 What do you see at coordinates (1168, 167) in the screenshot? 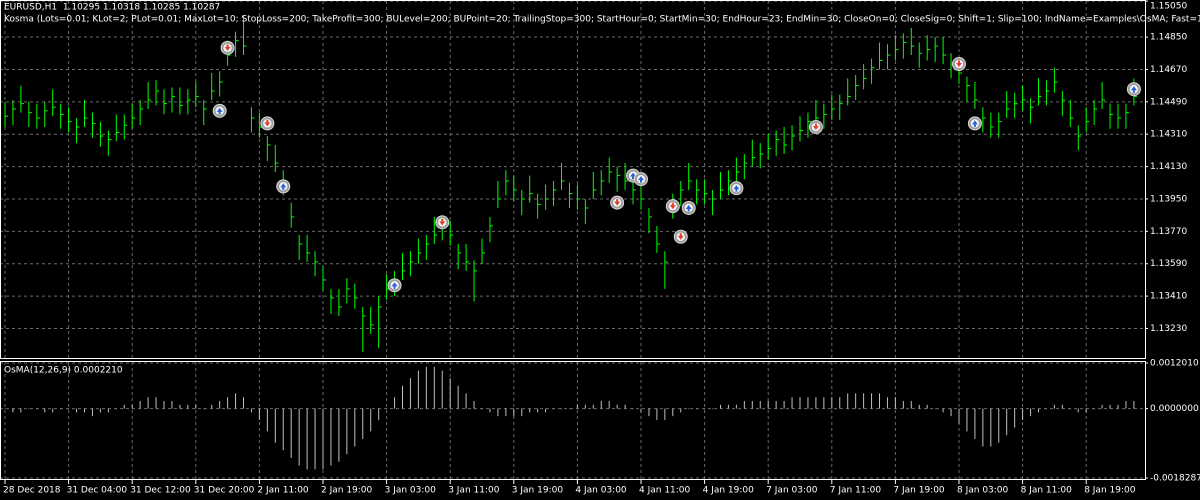
I see `y-tick-label: 1.14130` at bounding box center [1168, 167].